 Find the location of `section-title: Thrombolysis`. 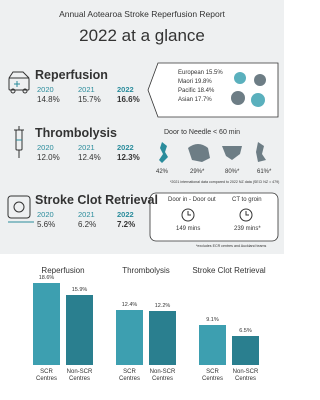

section-title: Thrombolysis is located at coordinates (76, 133).